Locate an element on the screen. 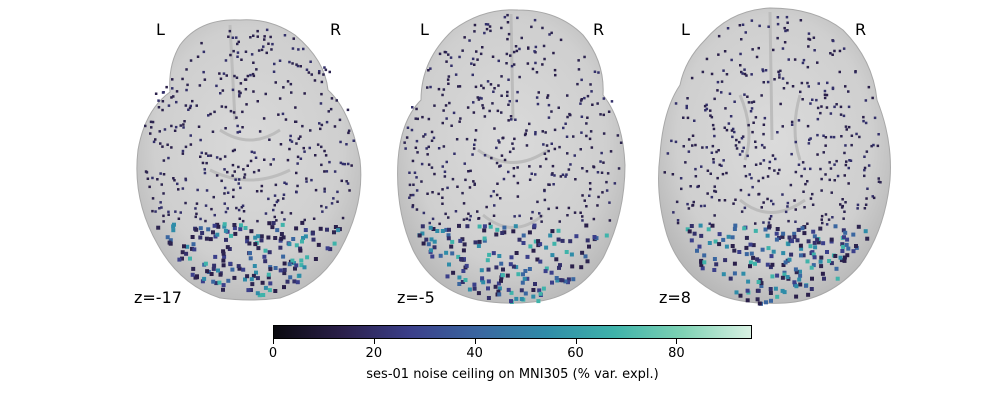 The width and height of the screenshot is (1000, 400). colorbar-tick-label: 20 is located at coordinates (374, 353).